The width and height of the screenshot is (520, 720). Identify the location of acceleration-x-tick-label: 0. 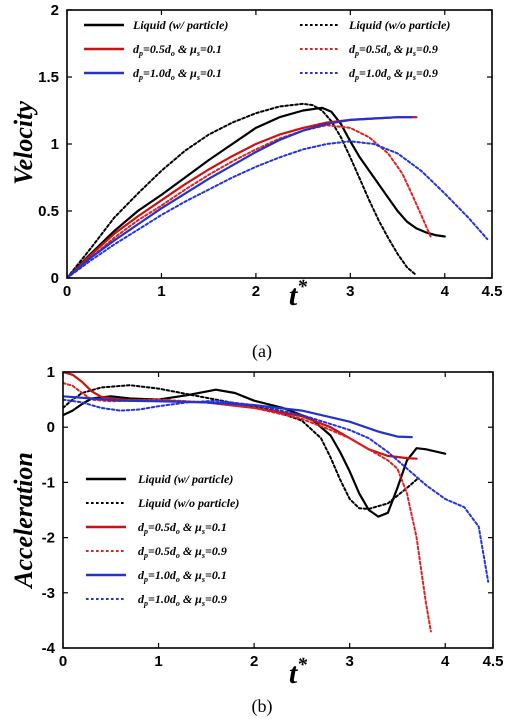
(63, 661).